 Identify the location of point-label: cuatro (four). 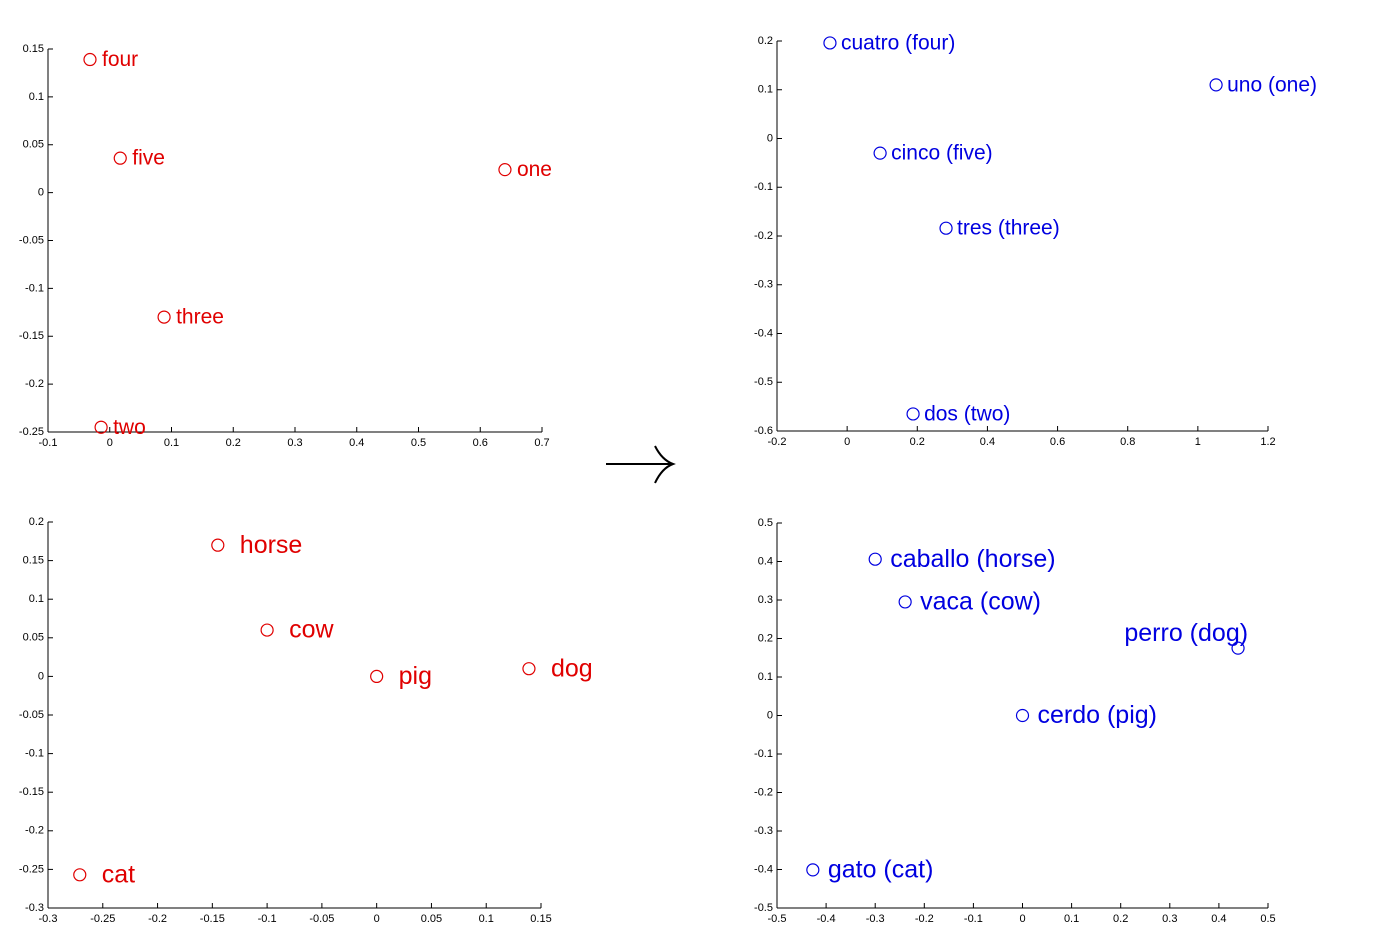
(898, 42).